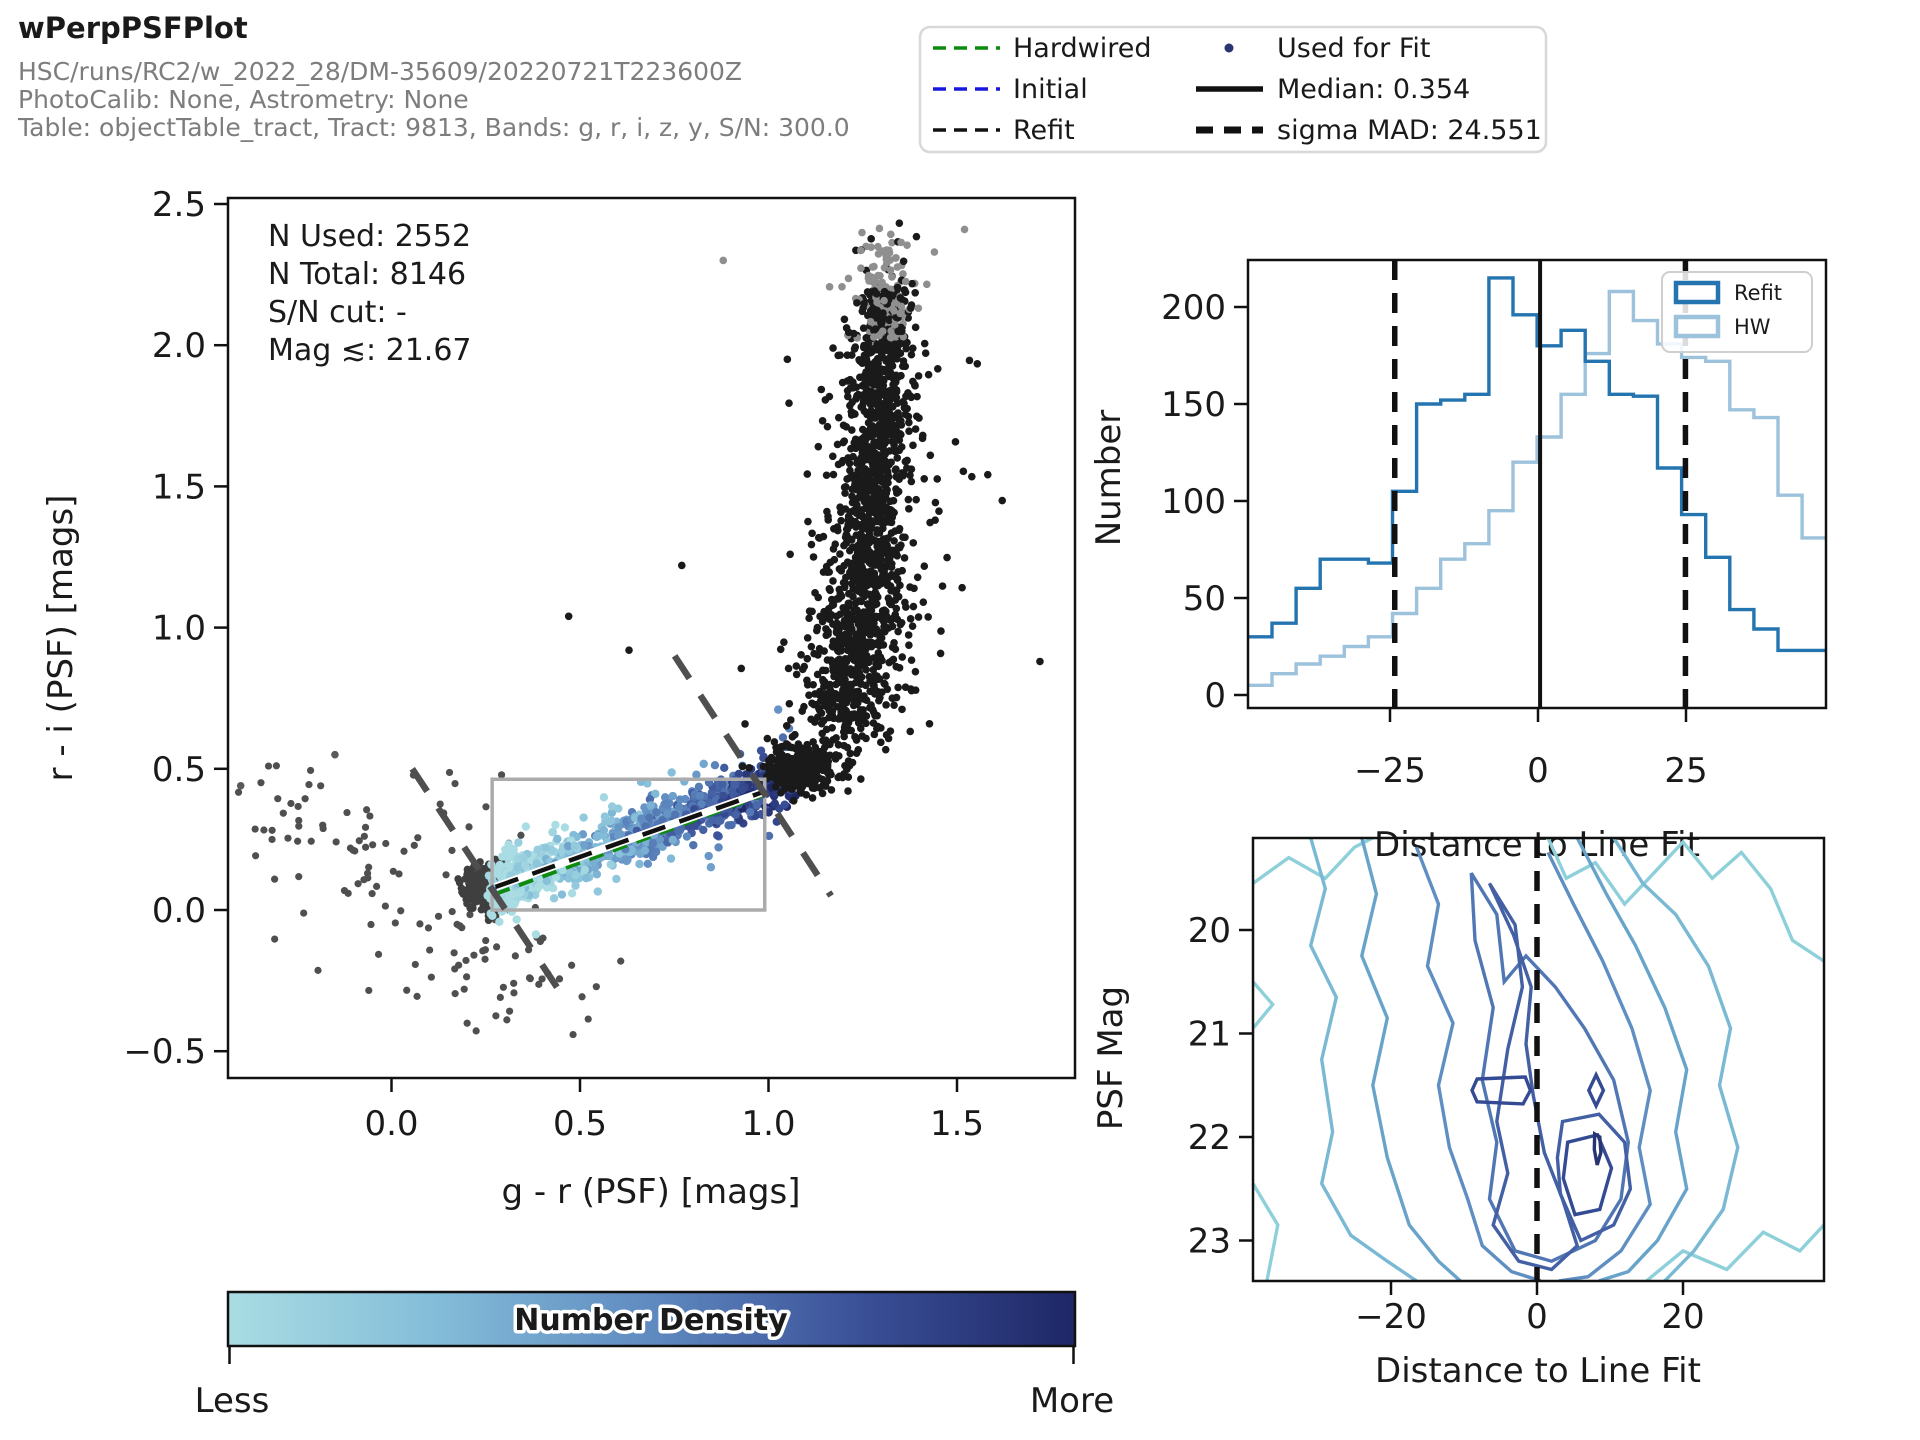 This screenshot has height=1440, width=1920. Describe the element at coordinates (1204, 599) in the screenshot. I see `hist-y-tick-label: 50` at that location.